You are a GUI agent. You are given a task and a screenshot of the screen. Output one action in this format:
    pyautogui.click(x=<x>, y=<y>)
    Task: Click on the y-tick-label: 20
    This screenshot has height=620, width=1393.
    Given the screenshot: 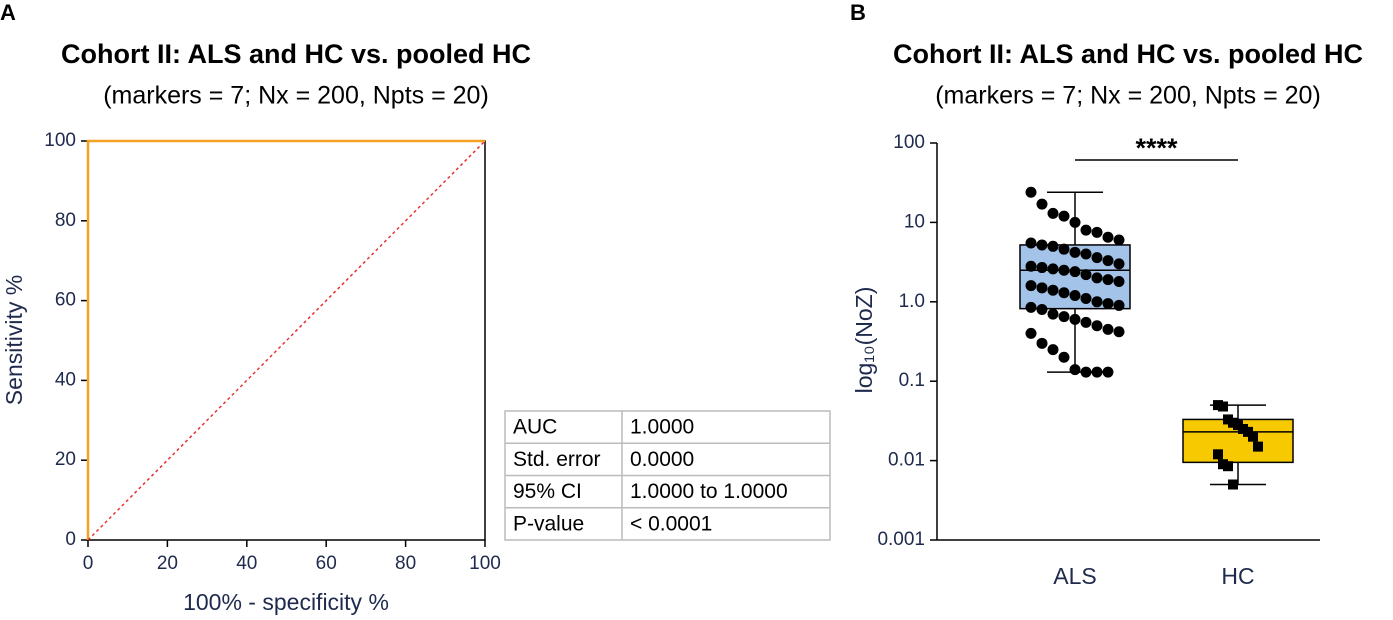 What is the action you would take?
    pyautogui.click(x=65, y=459)
    